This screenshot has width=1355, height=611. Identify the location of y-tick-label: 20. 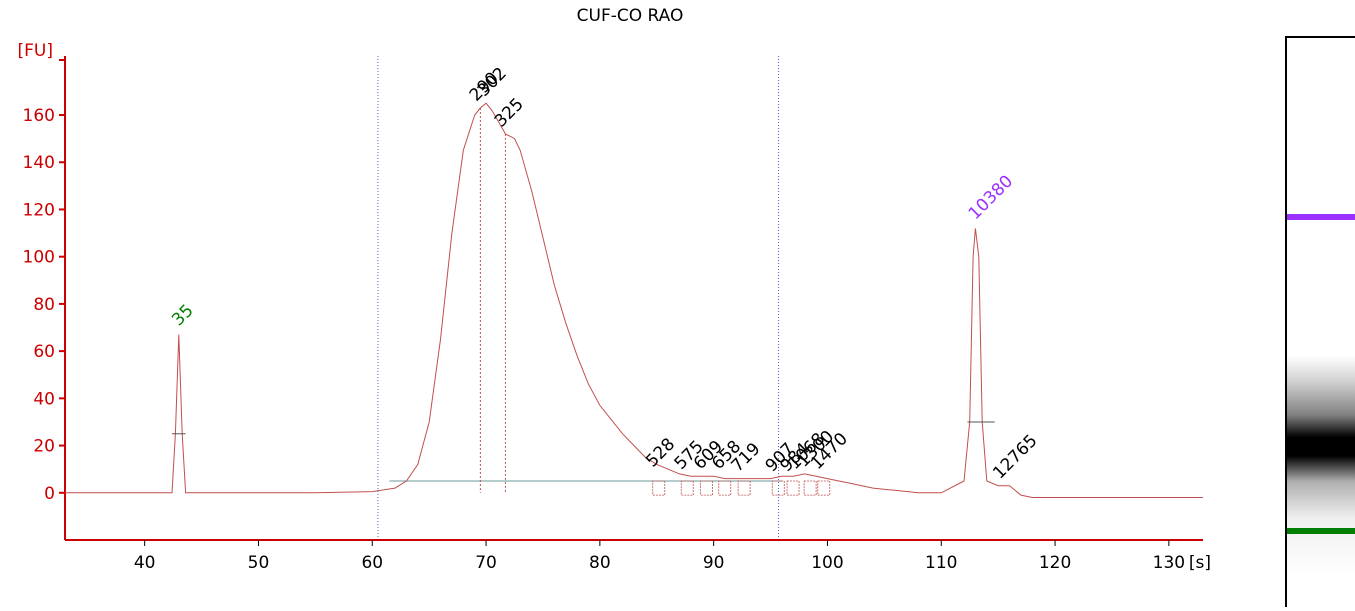
(44, 447).